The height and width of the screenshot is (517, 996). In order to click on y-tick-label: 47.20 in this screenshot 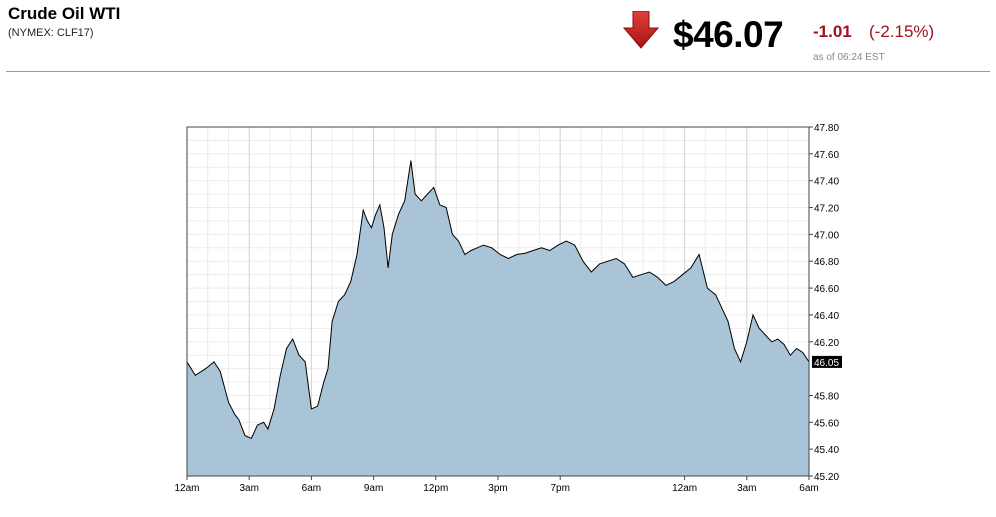, I will do `click(826, 209)`.